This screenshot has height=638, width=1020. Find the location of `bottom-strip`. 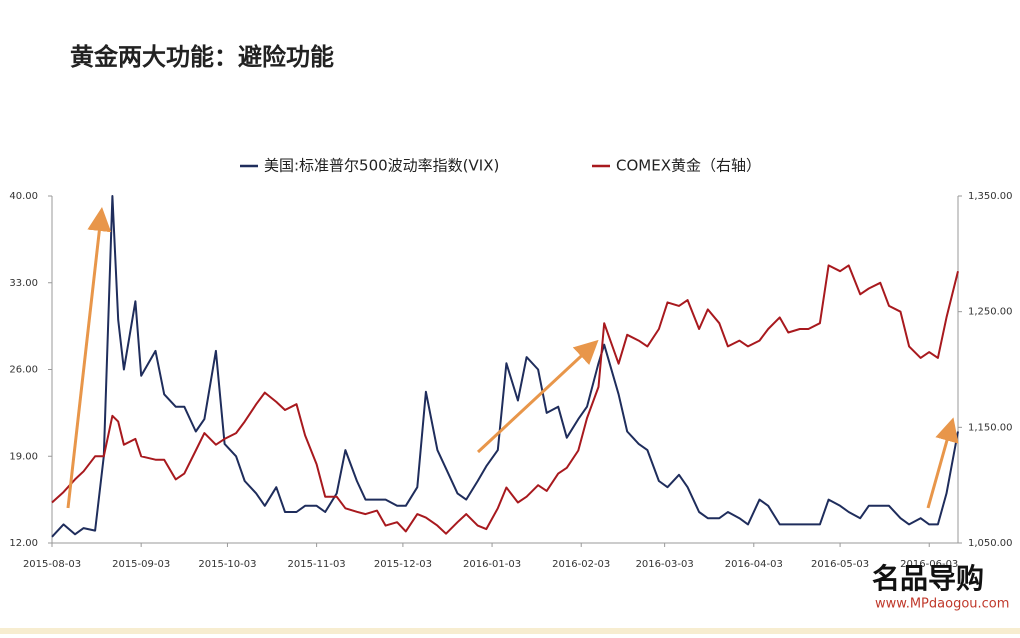

bottom-strip is located at coordinates (510, 631).